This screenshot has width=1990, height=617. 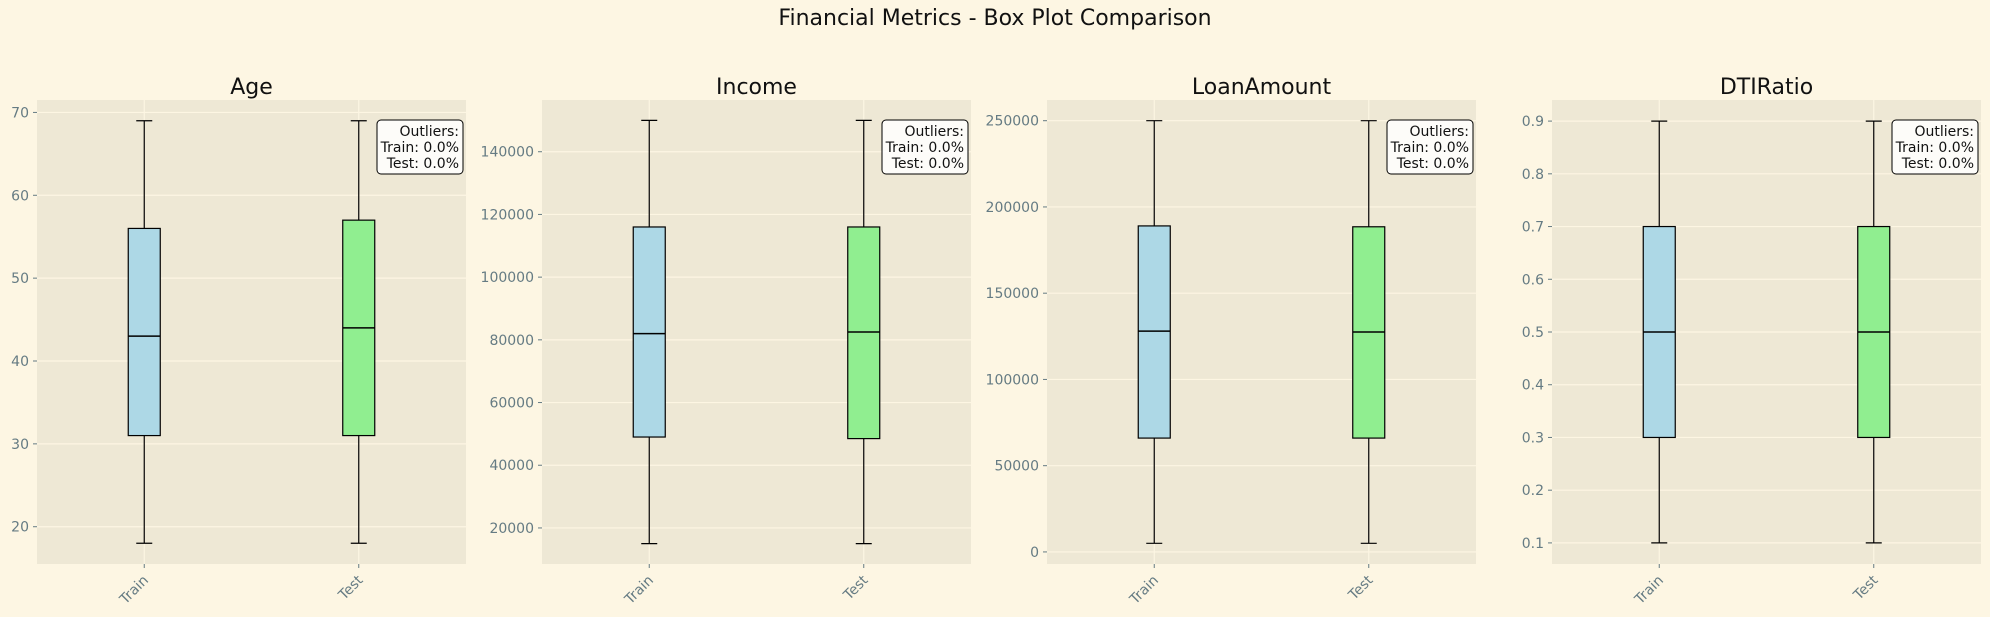 I want to click on y-tick-label: 40, so click(x=20, y=362).